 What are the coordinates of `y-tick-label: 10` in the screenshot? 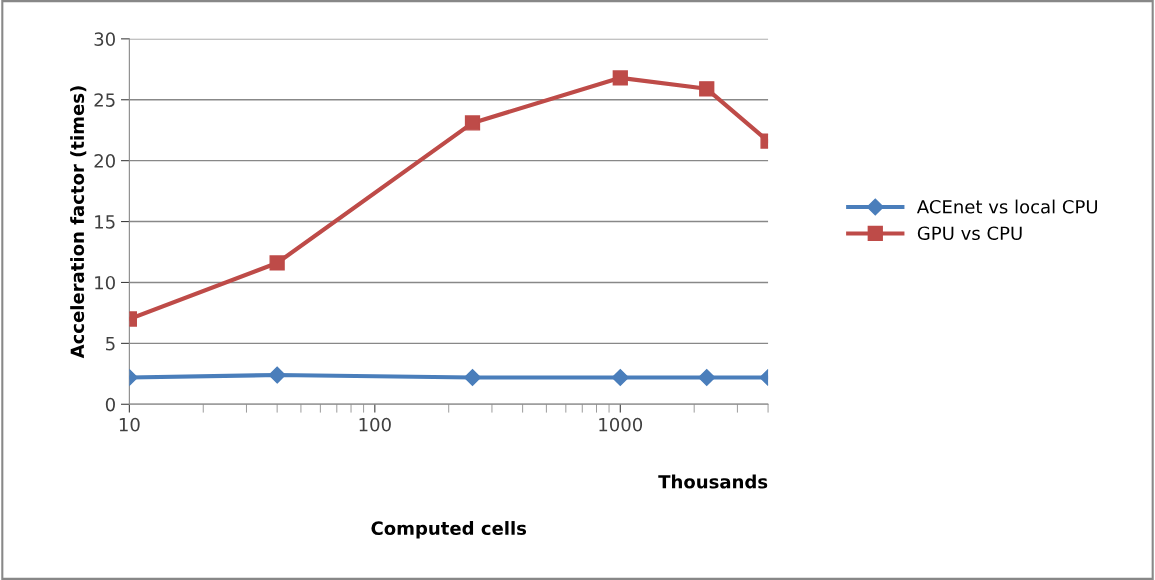 It's located at (105, 282).